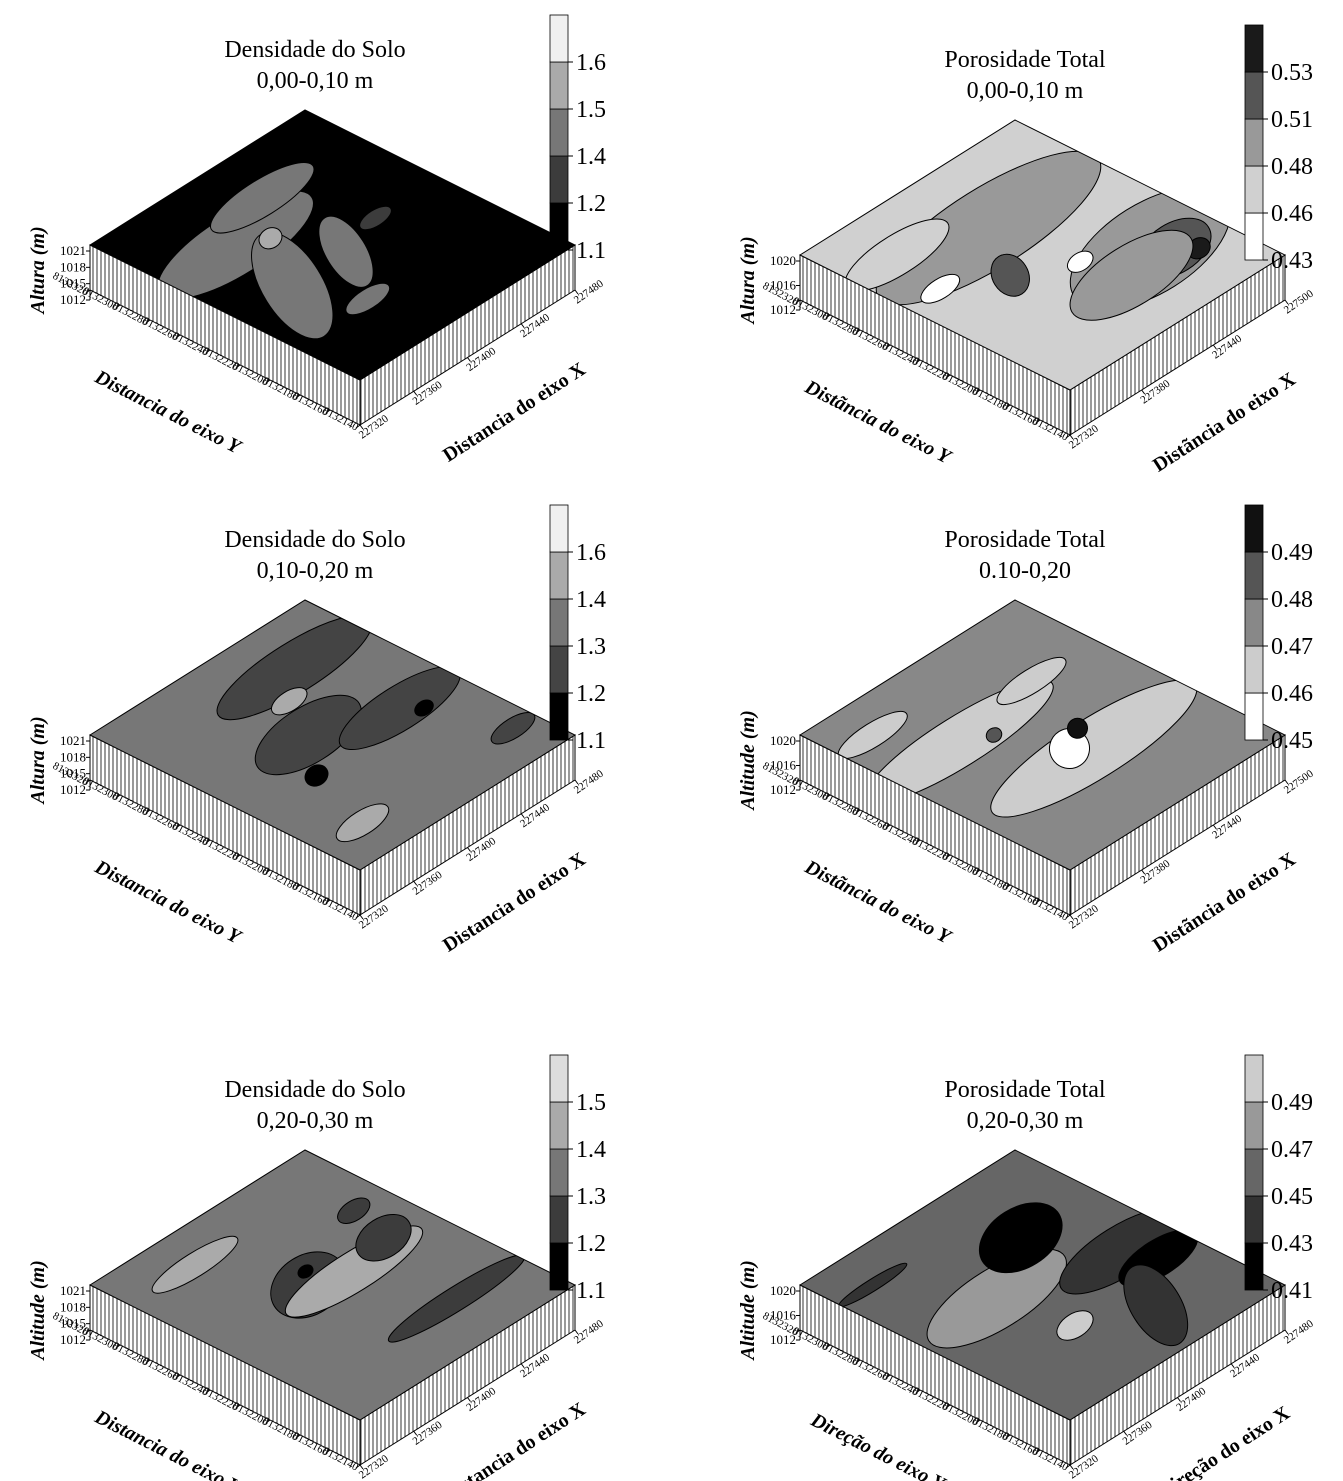 This screenshot has width=1343, height=1481. I want to click on z-tick-label: 1016, so click(783, 765).